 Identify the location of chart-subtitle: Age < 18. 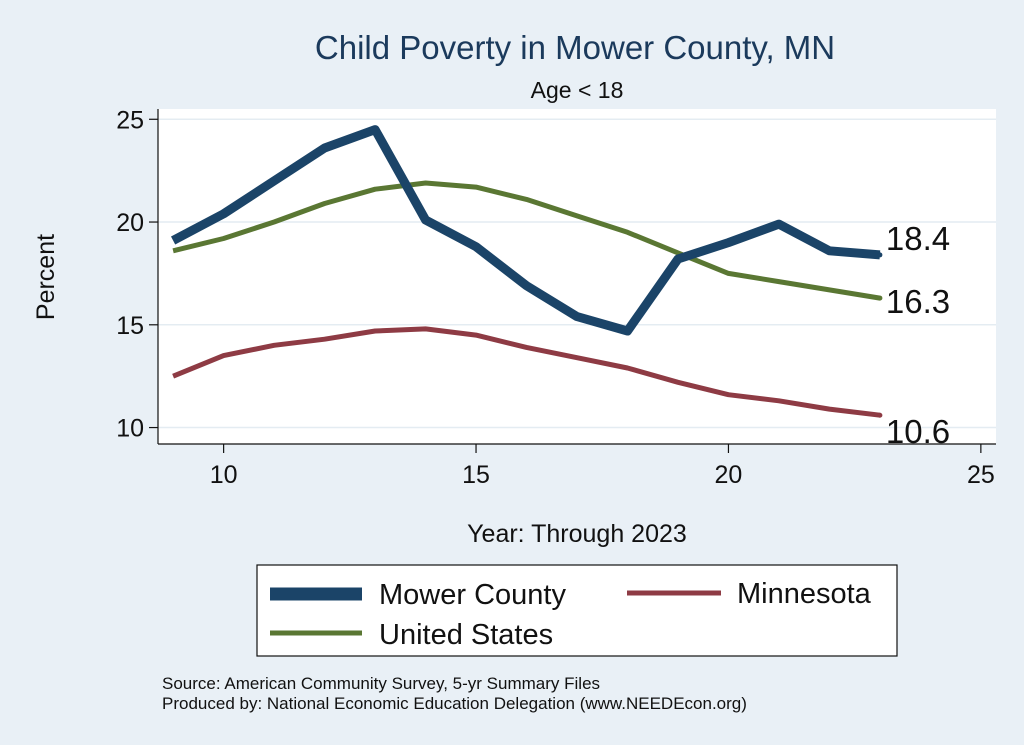
(577, 90).